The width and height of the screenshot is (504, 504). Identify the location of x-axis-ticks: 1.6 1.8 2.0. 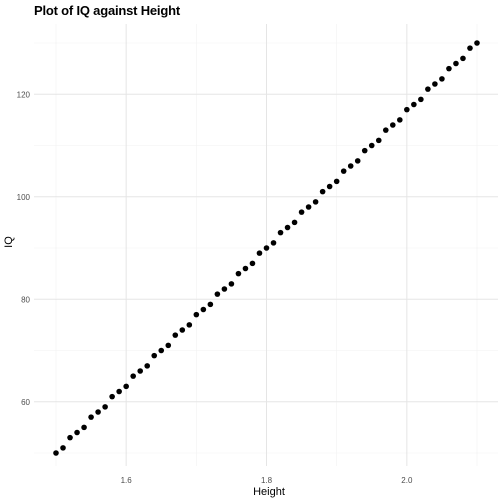
(267, 480).